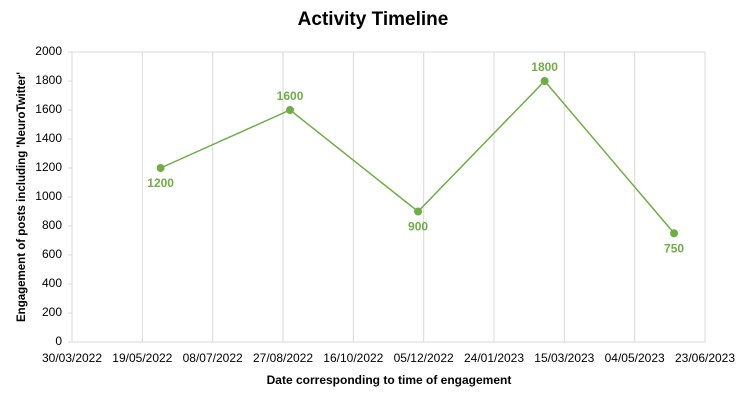  Describe the element at coordinates (494, 358) in the screenshot. I see `x-tick-label: 24/01/2023` at that location.